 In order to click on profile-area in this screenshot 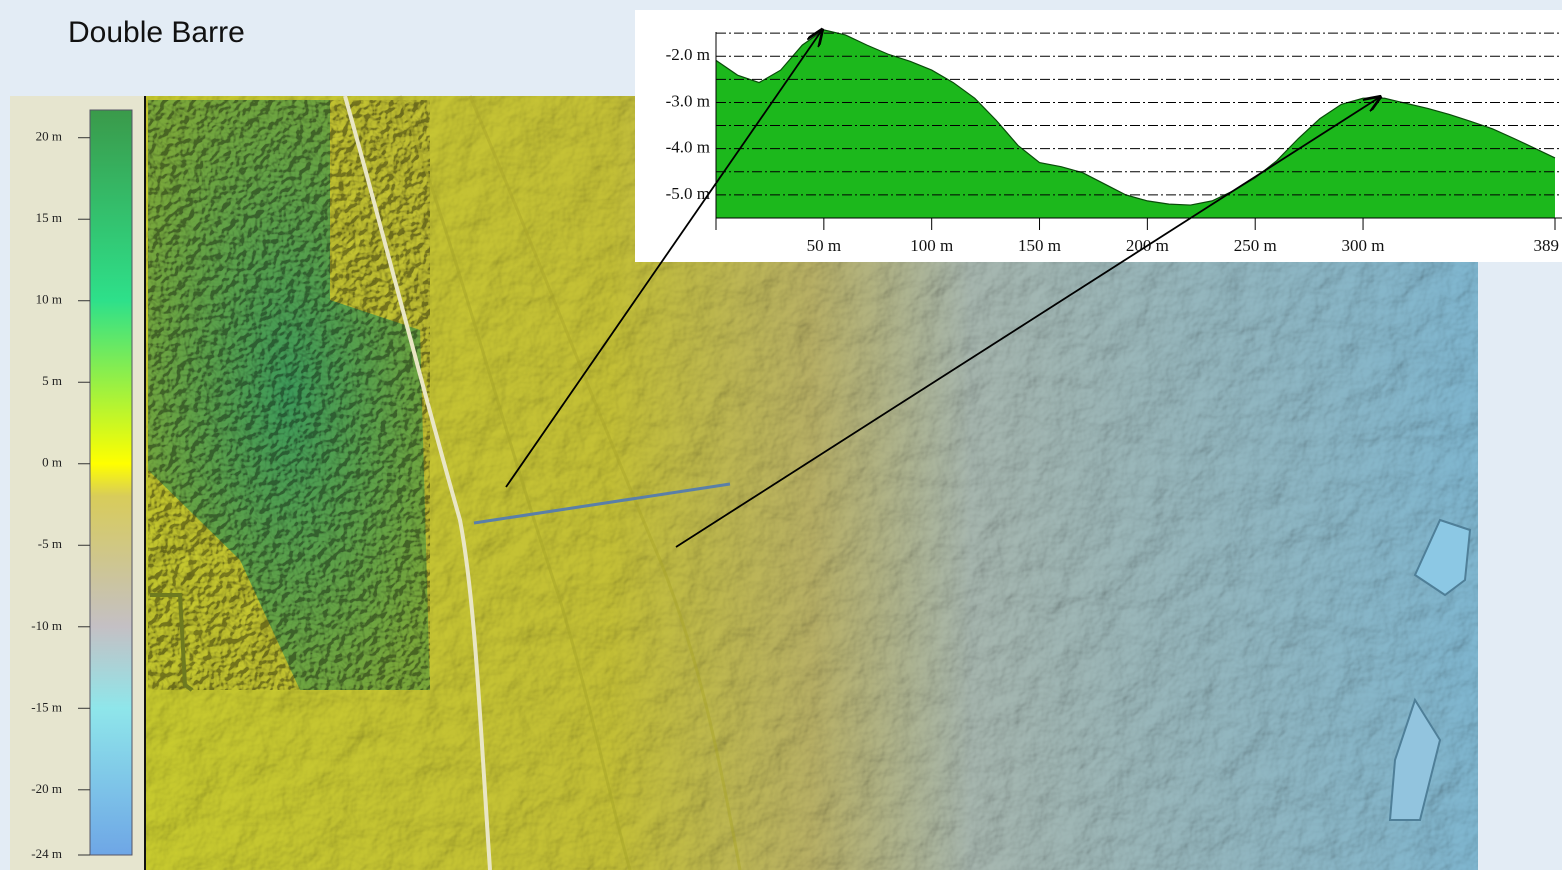, I will do `click(1135, 124)`.